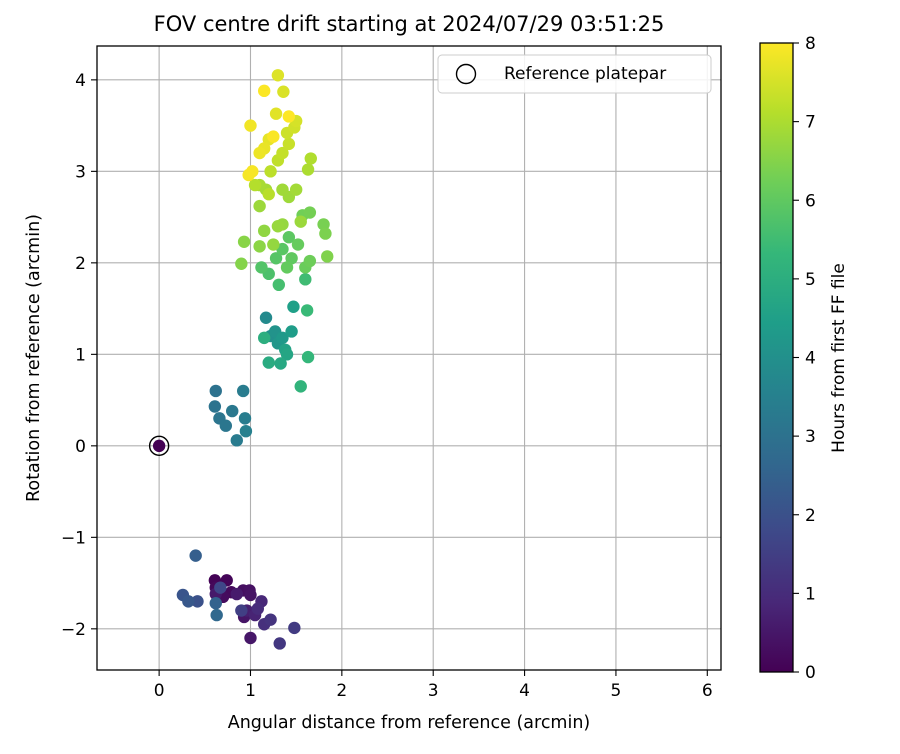  I want to click on y-tick-label: 2, so click(80, 264).